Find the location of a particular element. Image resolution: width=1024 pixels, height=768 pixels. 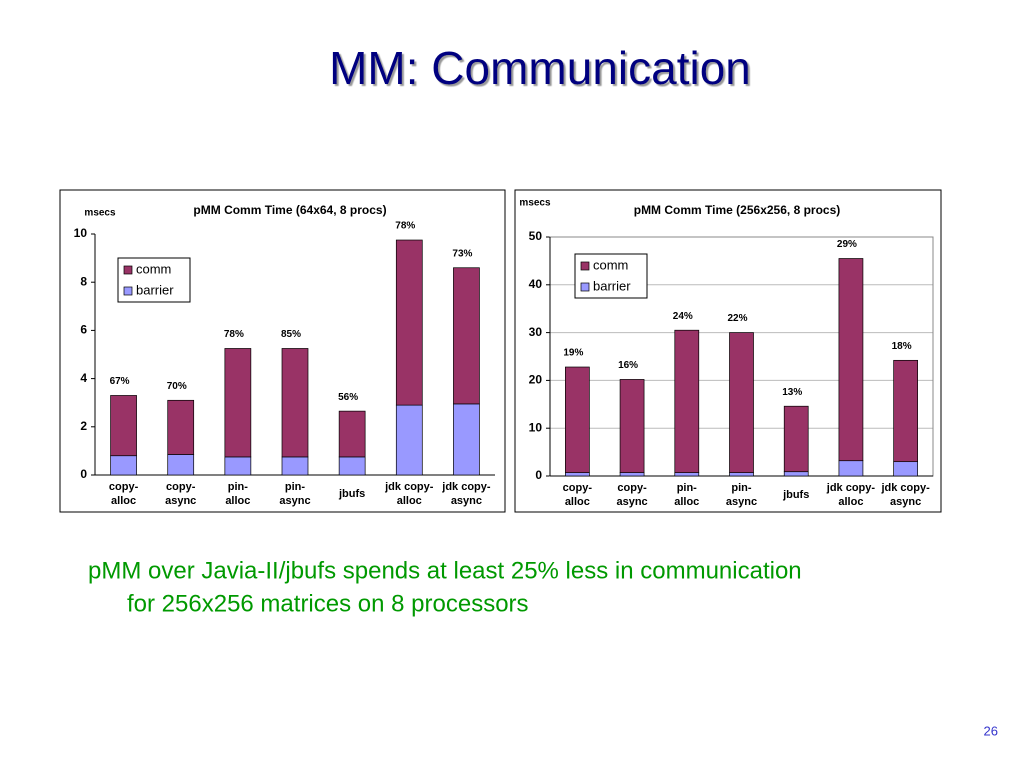

bar-annotation: 16% is located at coordinates (628, 365).